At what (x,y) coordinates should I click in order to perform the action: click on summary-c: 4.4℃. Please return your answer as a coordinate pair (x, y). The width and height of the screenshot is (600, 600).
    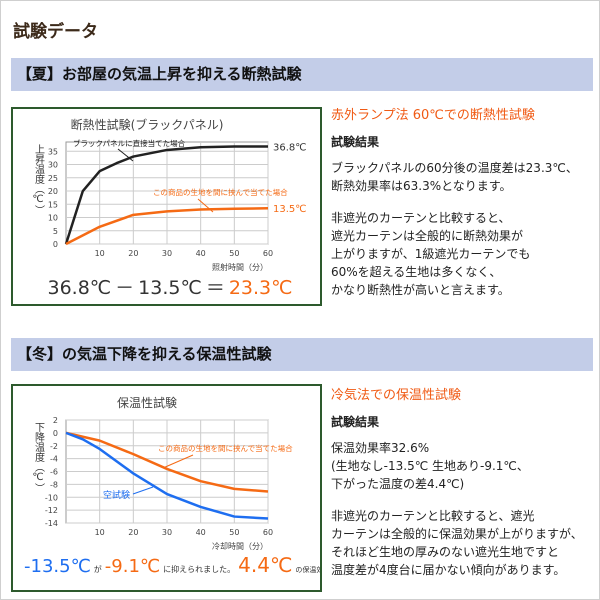
    Looking at the image, I should click on (265, 565).